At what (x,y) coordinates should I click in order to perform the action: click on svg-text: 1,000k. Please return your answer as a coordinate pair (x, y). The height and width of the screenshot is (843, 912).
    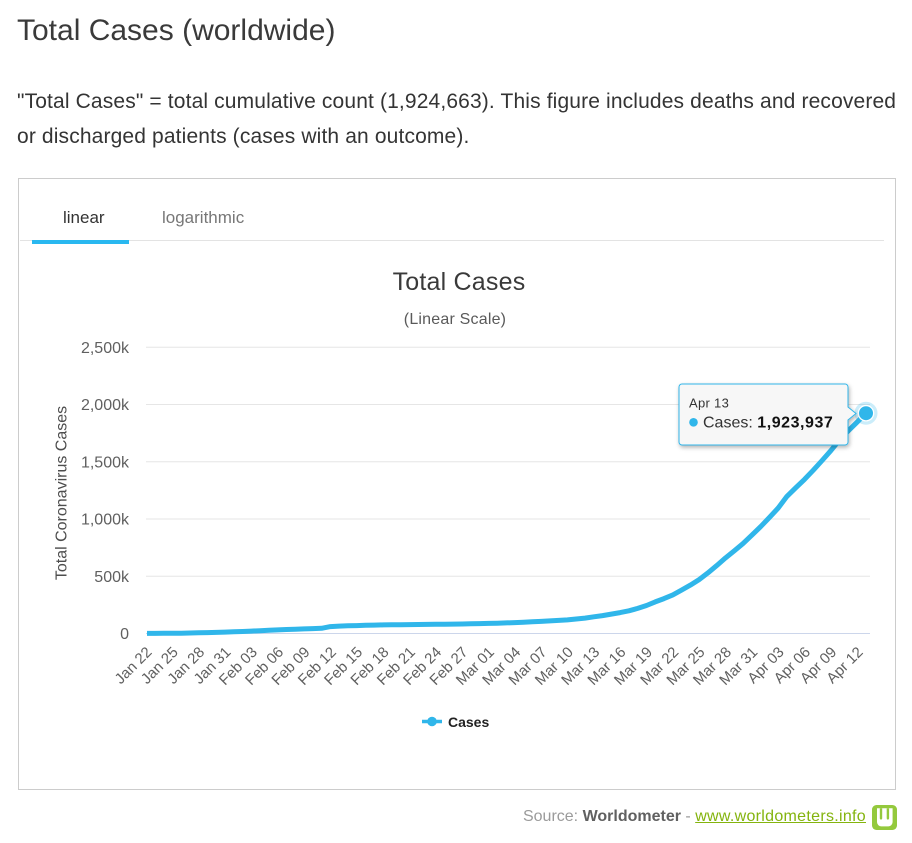
    Looking at the image, I should click on (105, 520).